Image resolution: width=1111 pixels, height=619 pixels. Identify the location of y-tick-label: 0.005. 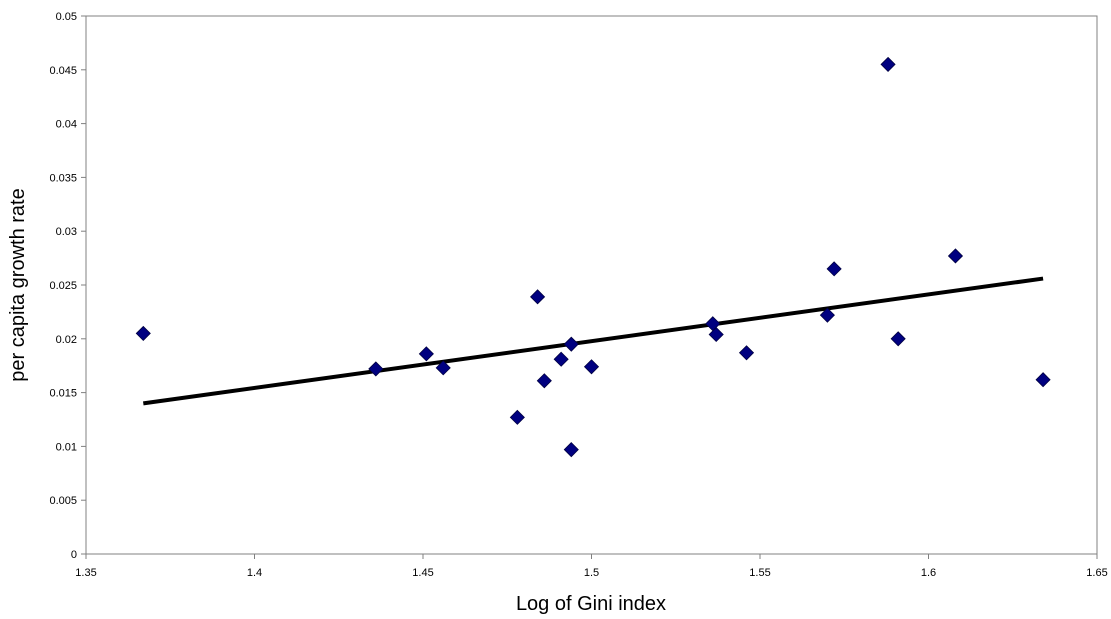
(63, 501).